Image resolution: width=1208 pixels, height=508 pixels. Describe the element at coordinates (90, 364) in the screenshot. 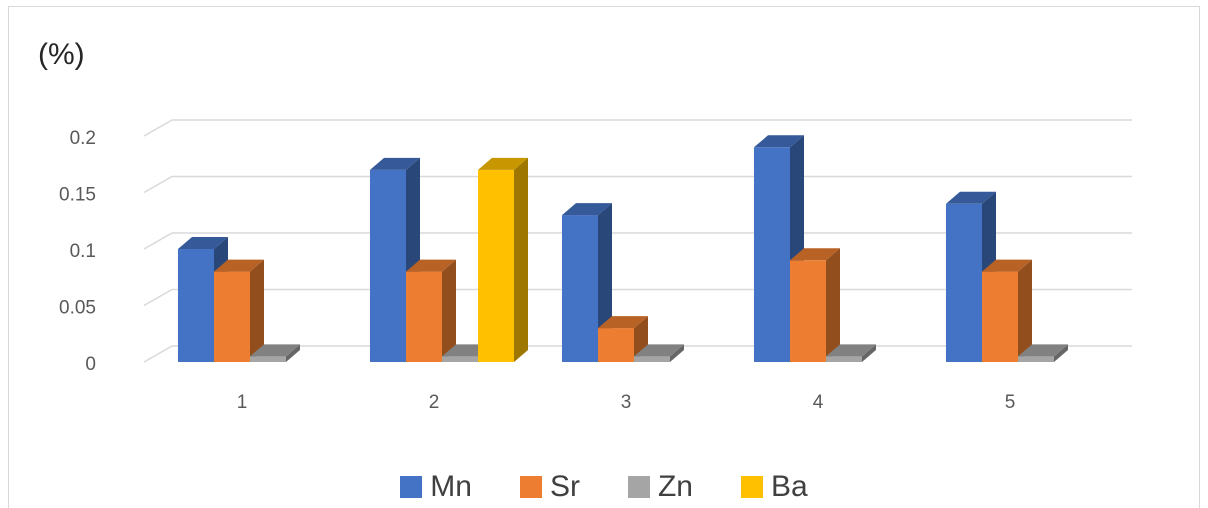

I see `y-tick-label-0: 0` at that location.